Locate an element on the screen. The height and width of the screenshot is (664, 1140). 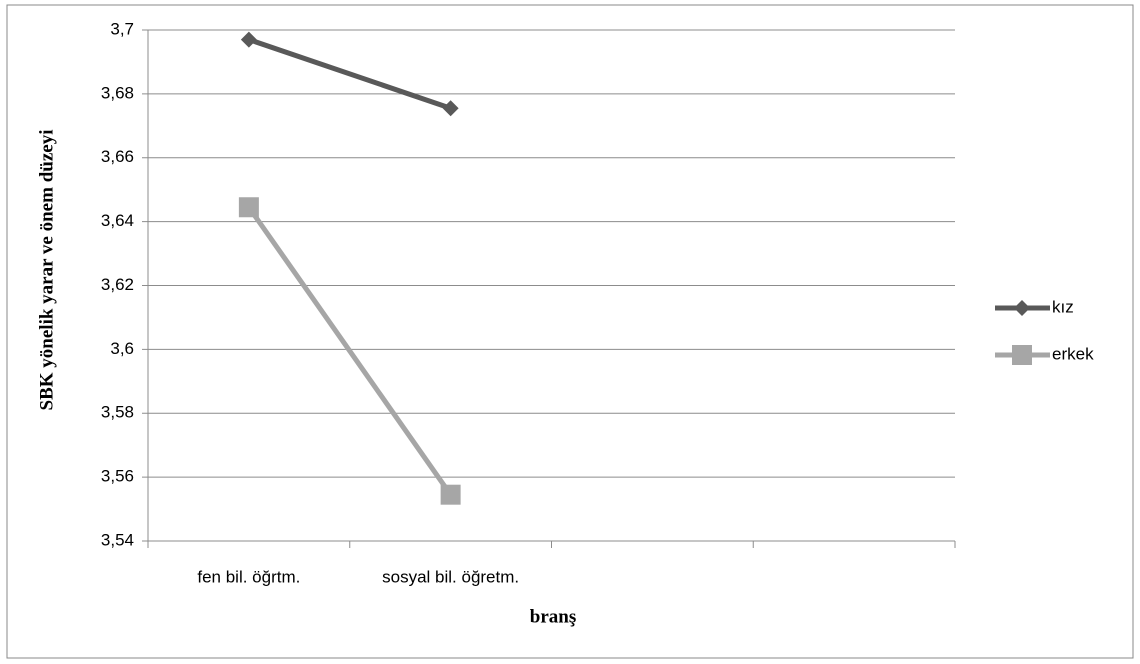
y-tick-label: 3,64 is located at coordinates (117, 220).